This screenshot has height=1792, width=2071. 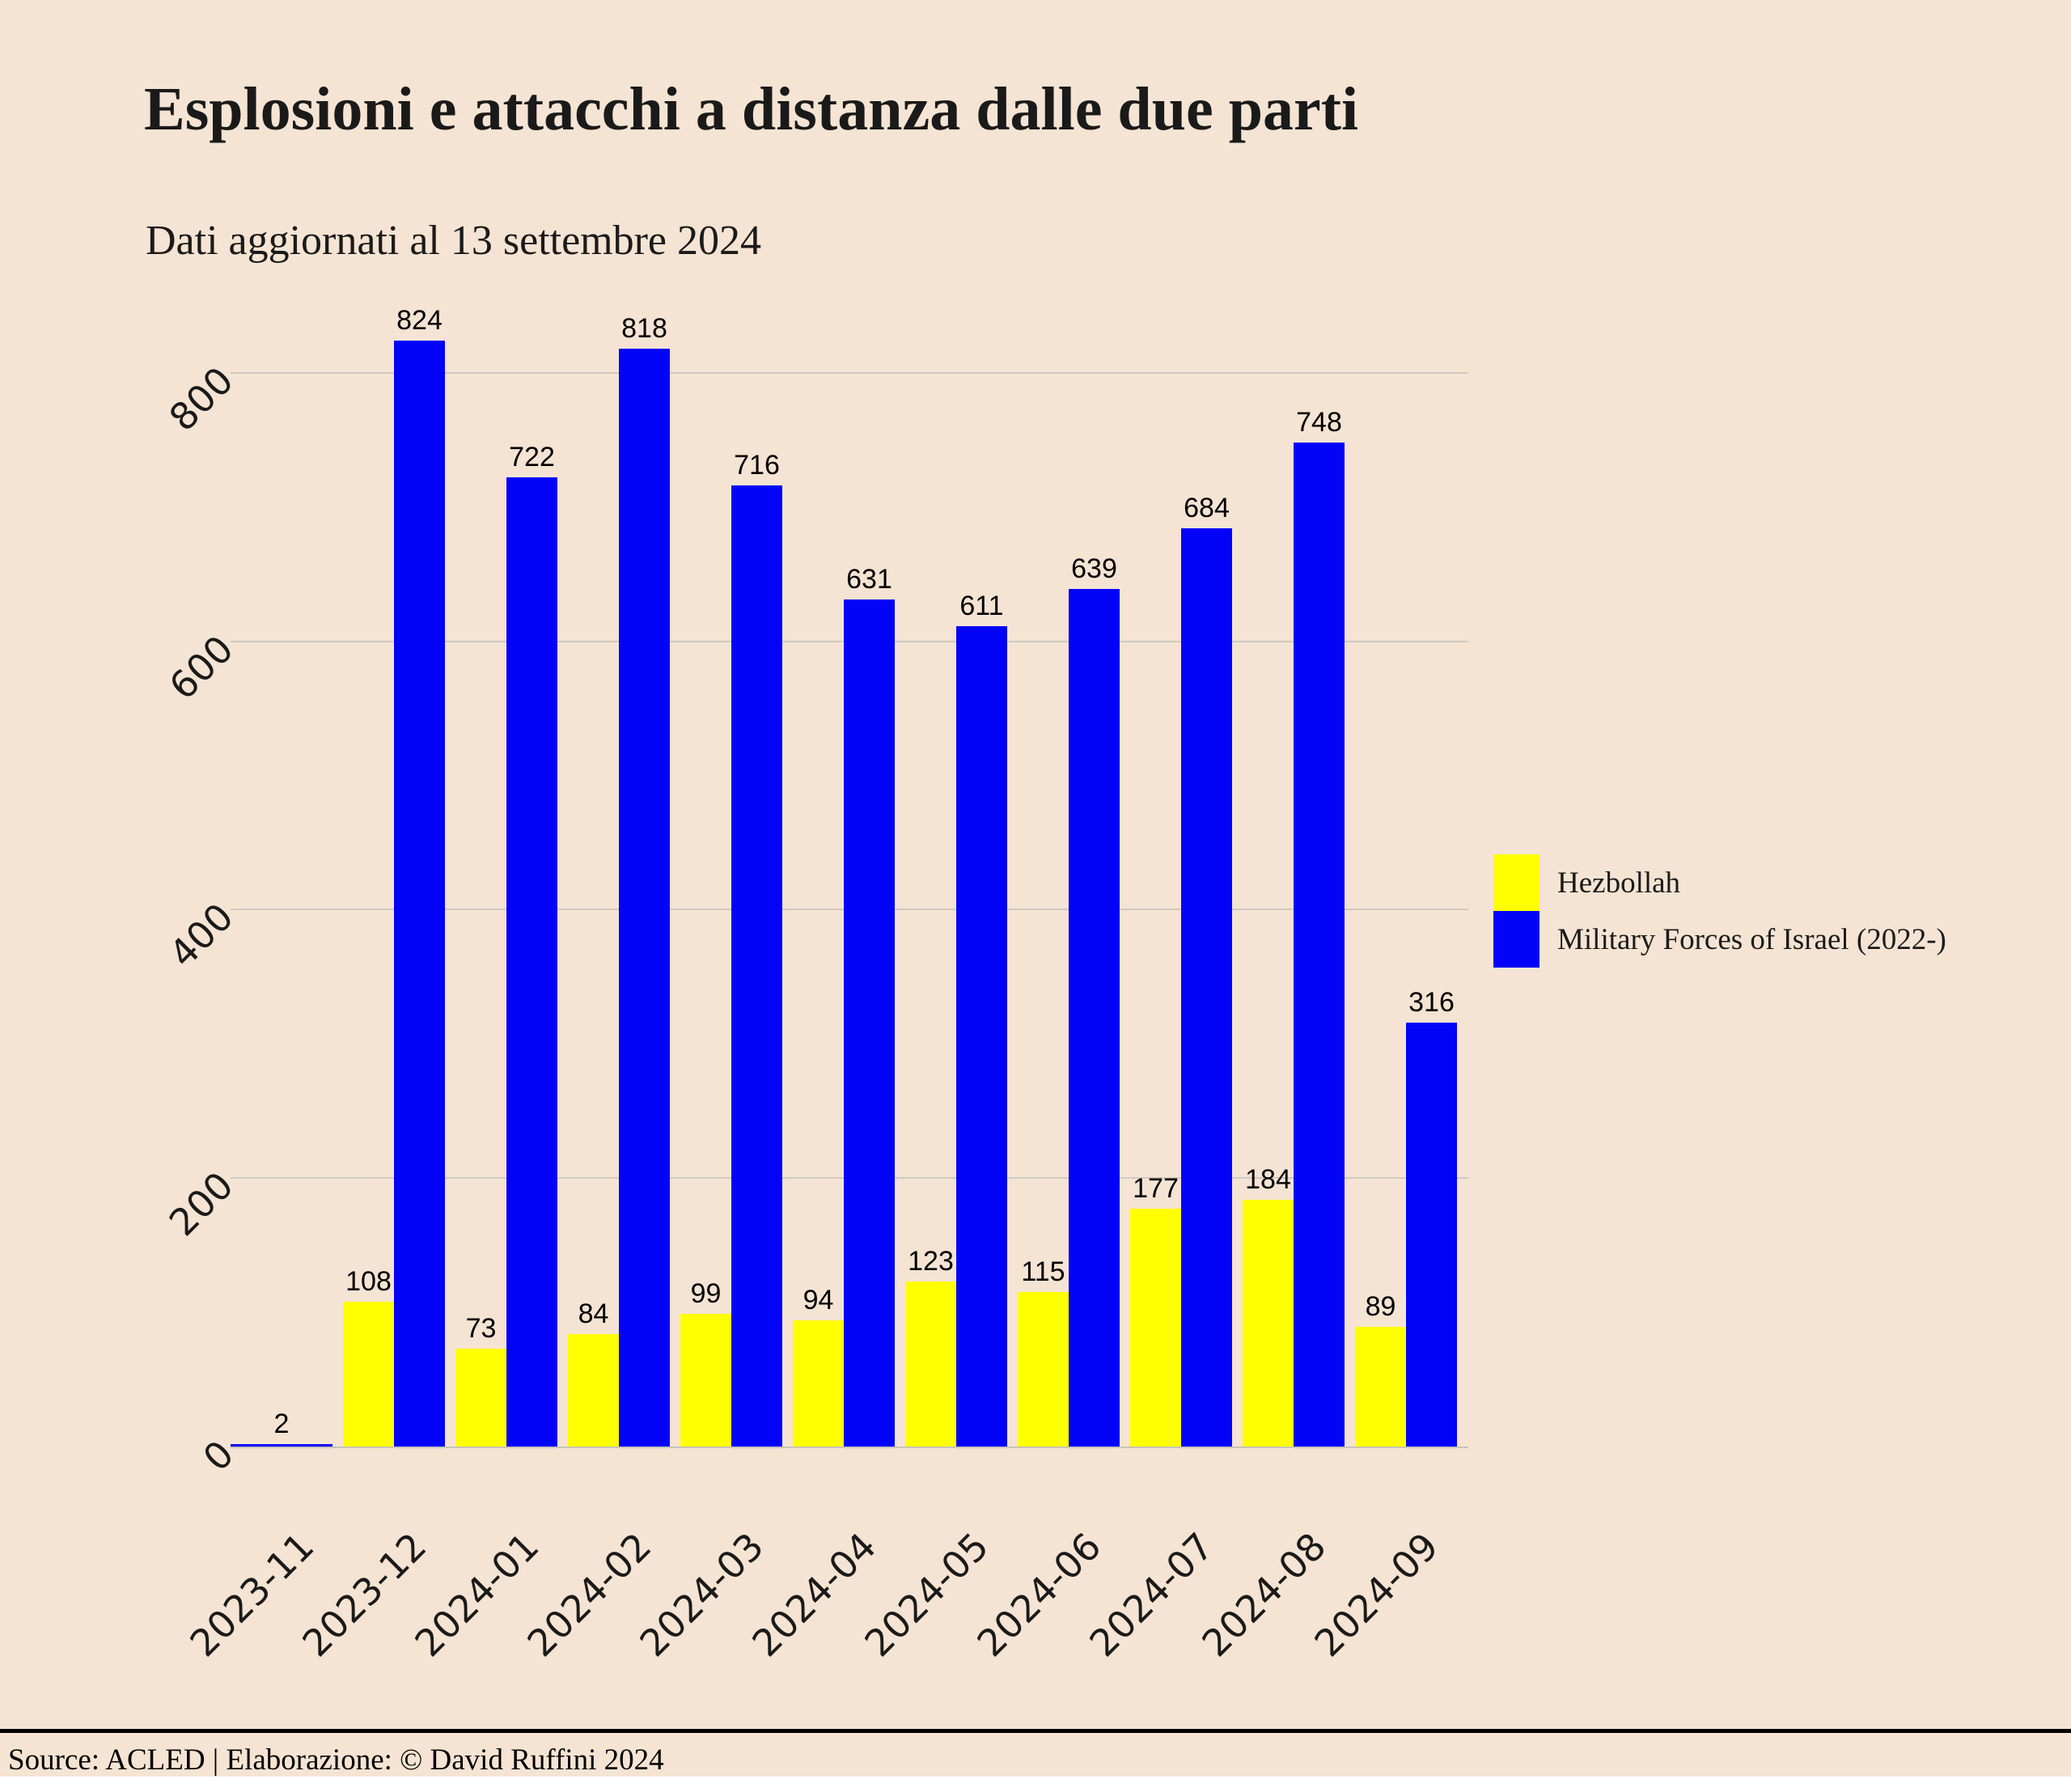 What do you see at coordinates (702, 1595) in the screenshot?
I see `x-tick-label: 2024-03` at bounding box center [702, 1595].